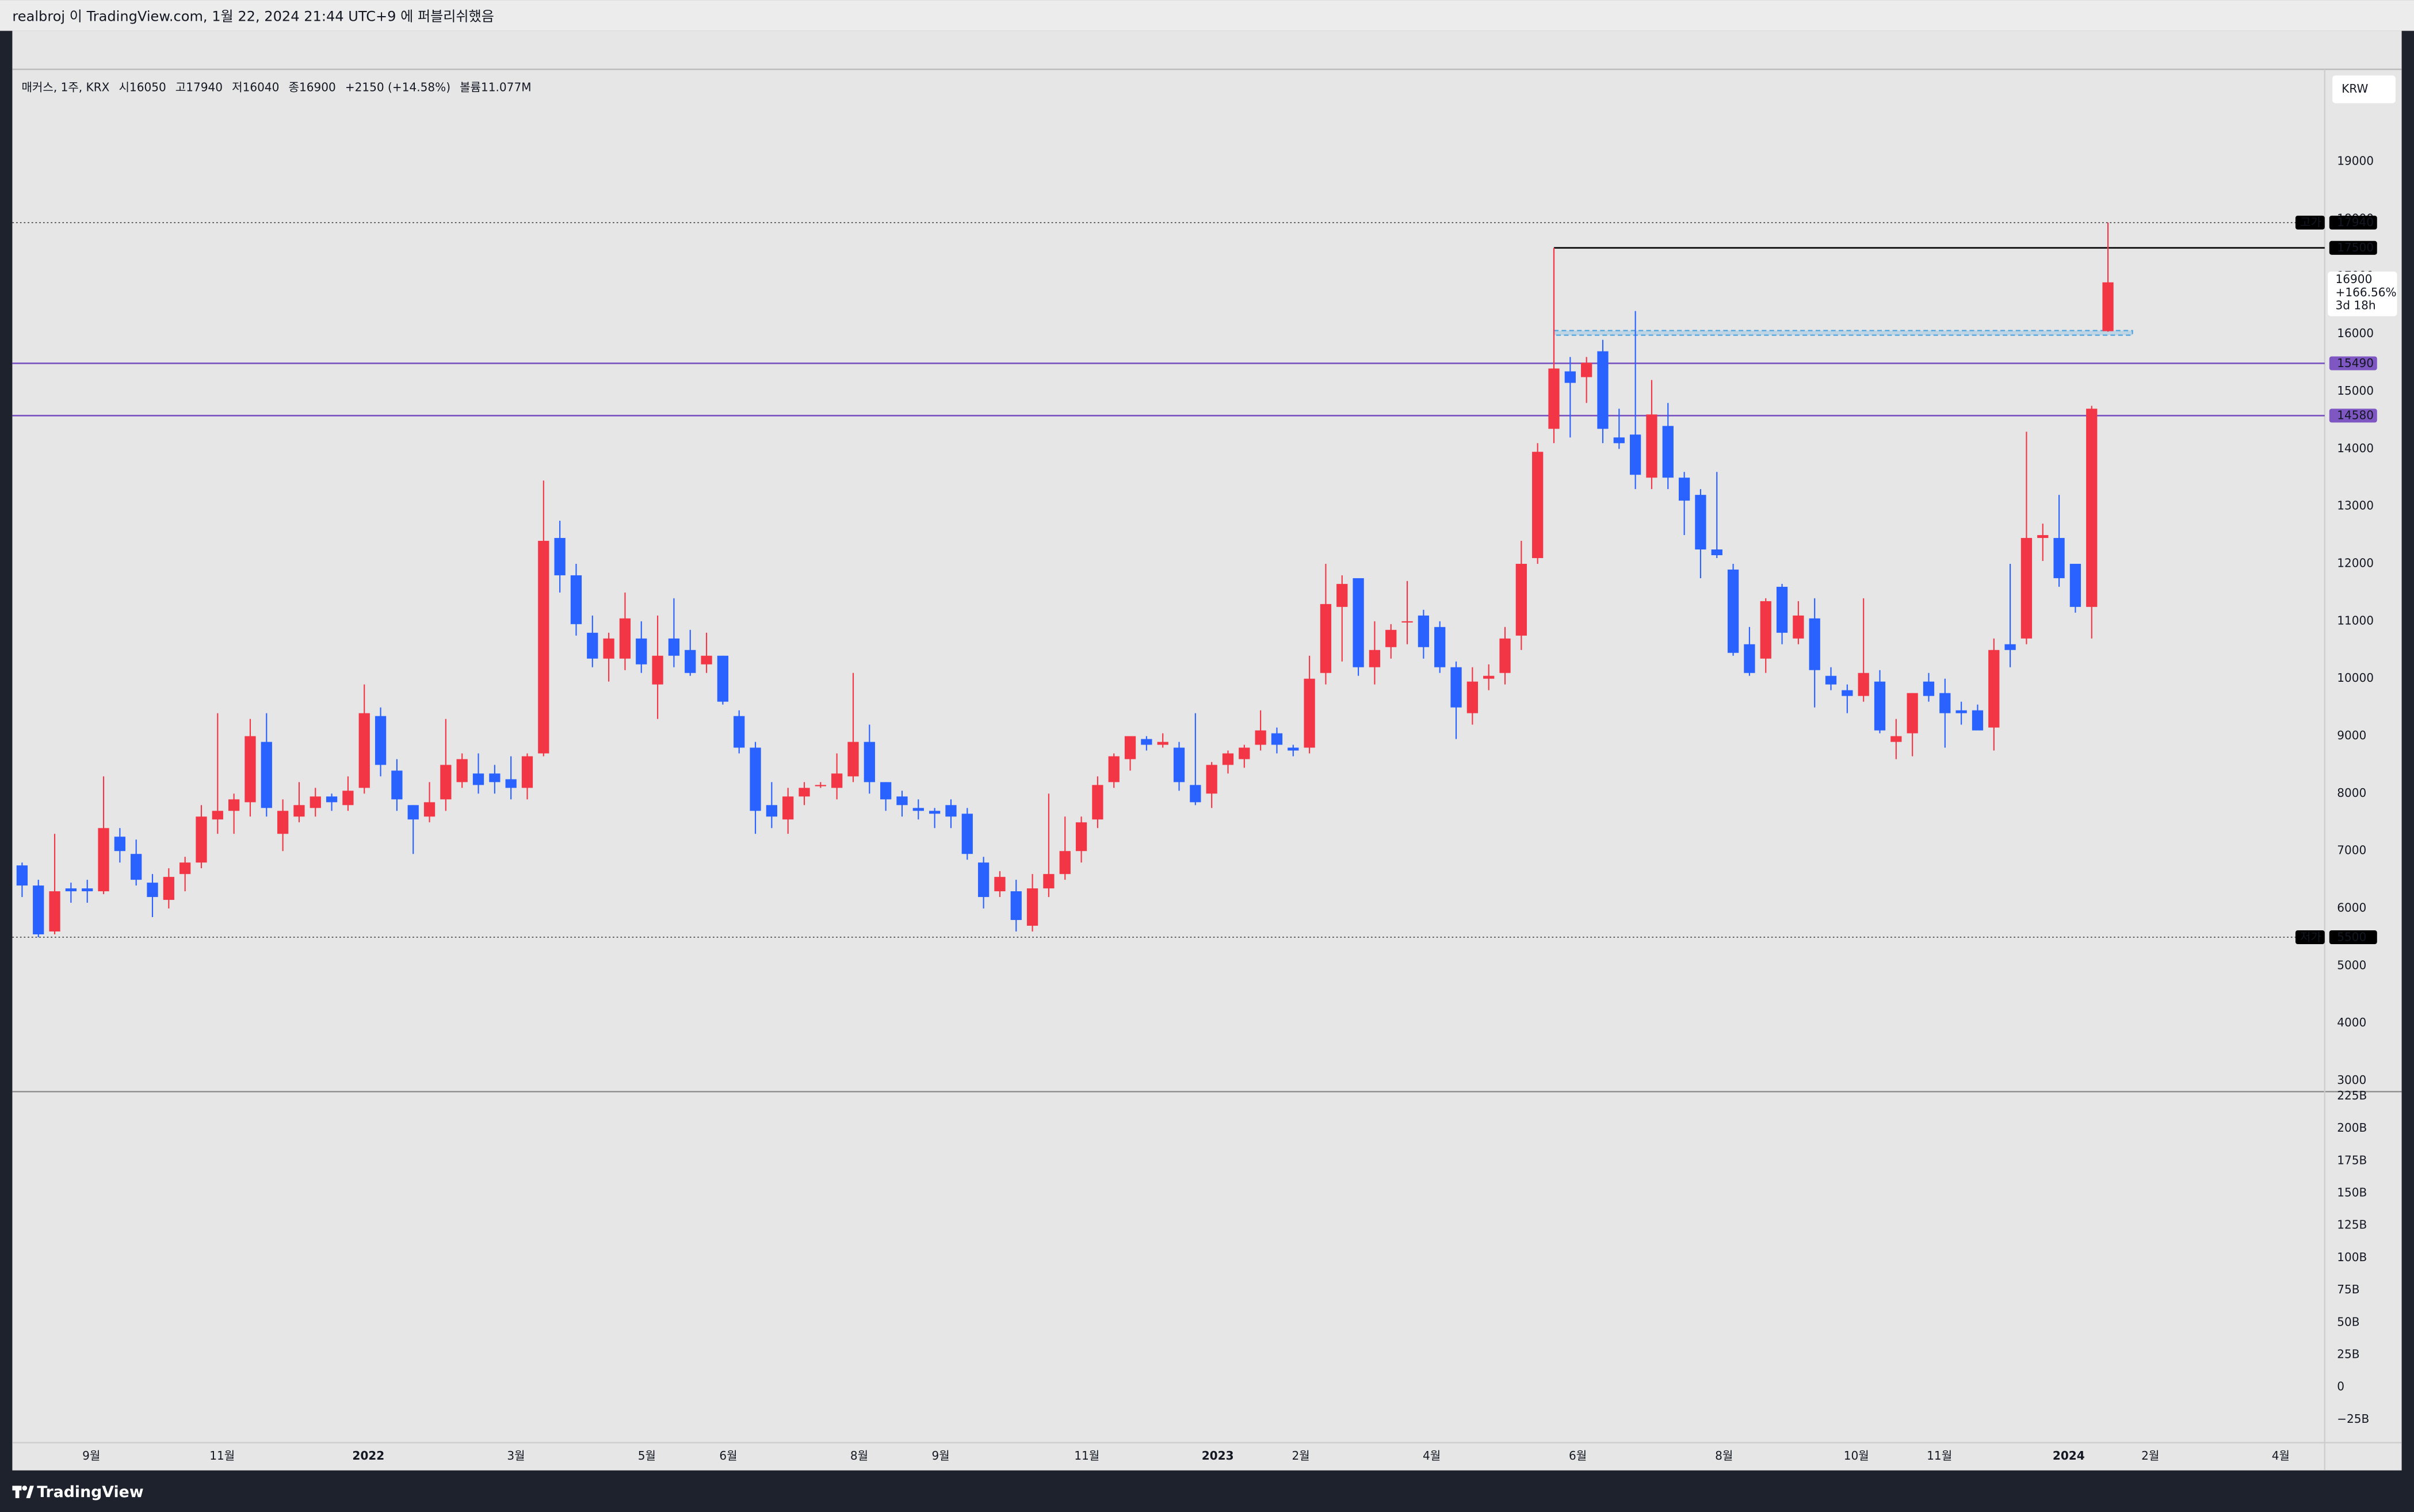 The width and height of the screenshot is (2414, 1512). Describe the element at coordinates (2352, 1193) in the screenshot. I see `volume-tick-label: 150B` at that location.